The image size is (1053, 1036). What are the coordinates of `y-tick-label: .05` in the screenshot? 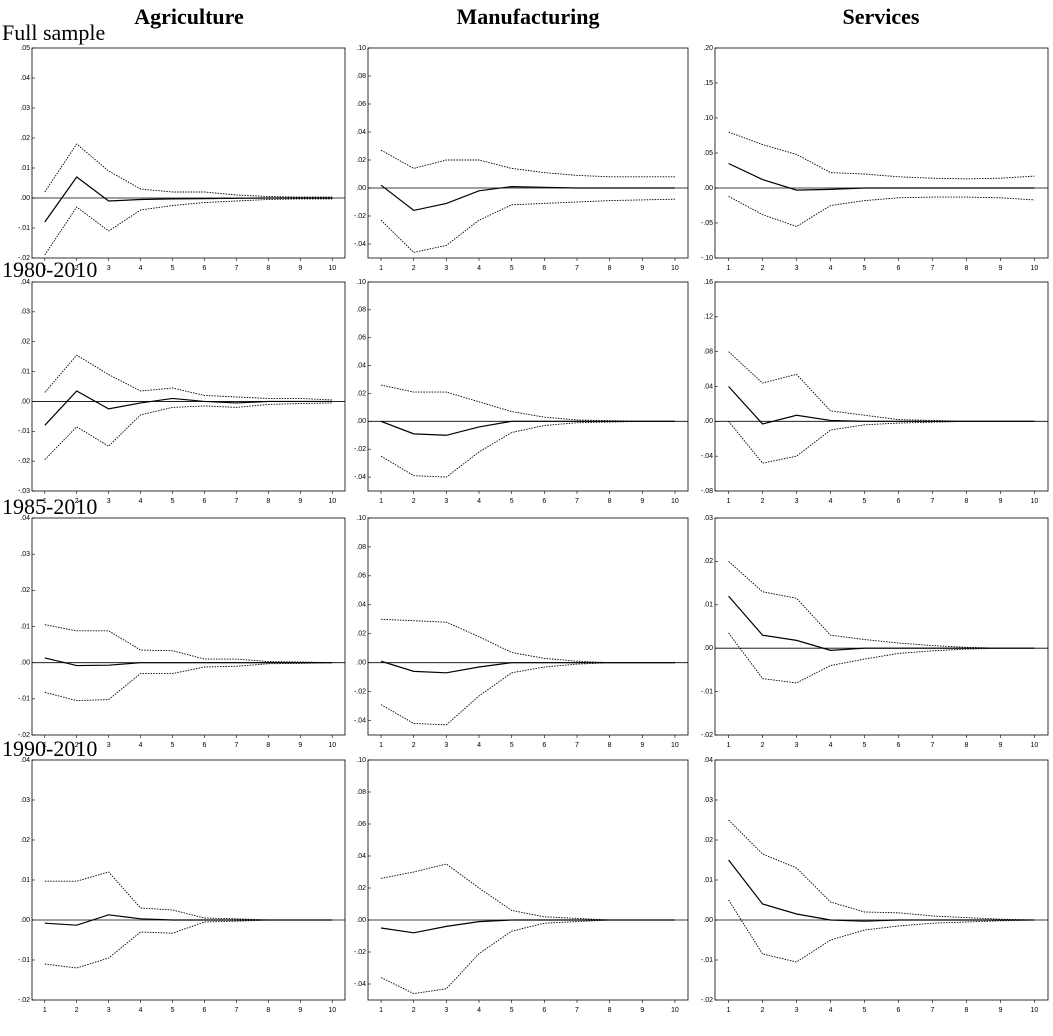 It's located at (25, 48).